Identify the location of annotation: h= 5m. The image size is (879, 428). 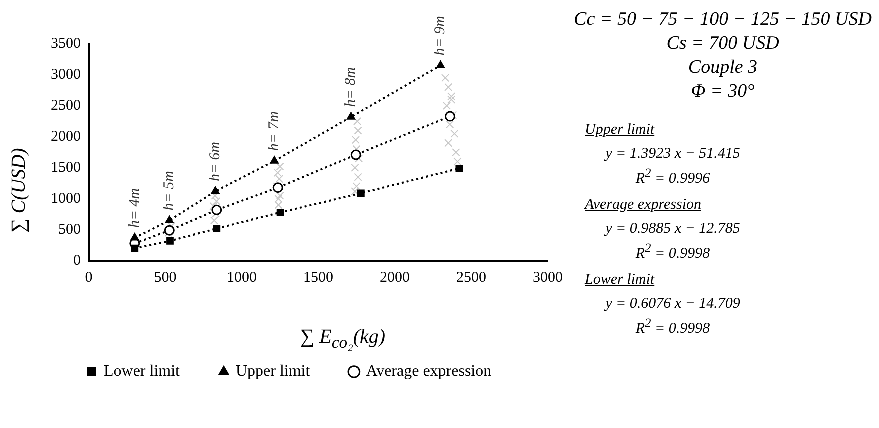
(170, 190).